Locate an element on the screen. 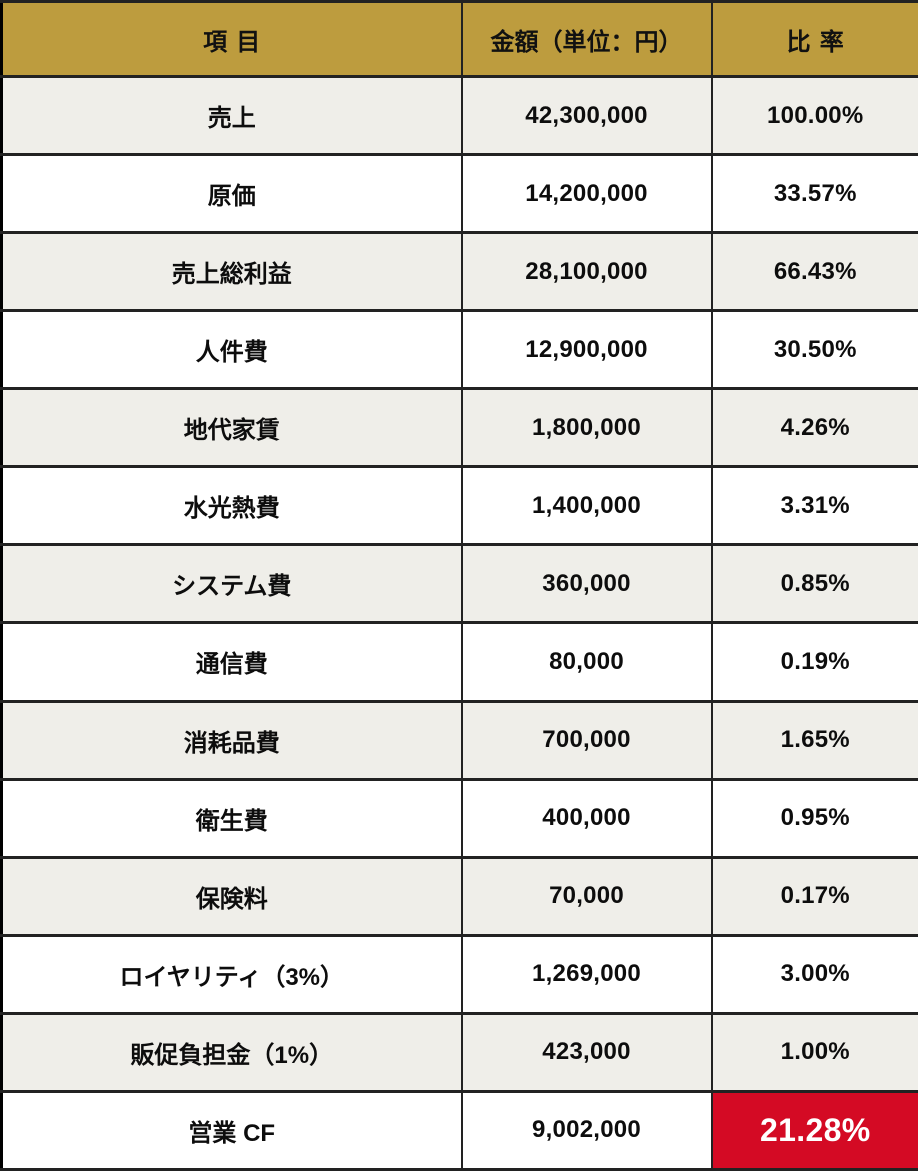  table-row: 人件費 12,900,000 30.50% is located at coordinates (459, 350).